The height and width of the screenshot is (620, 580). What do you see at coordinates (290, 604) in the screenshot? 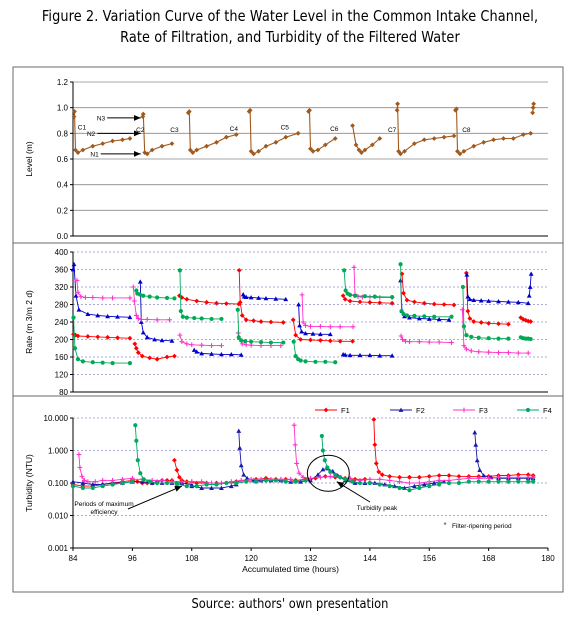
I see `figure-source: Source: authors' own presentation` at bounding box center [290, 604].